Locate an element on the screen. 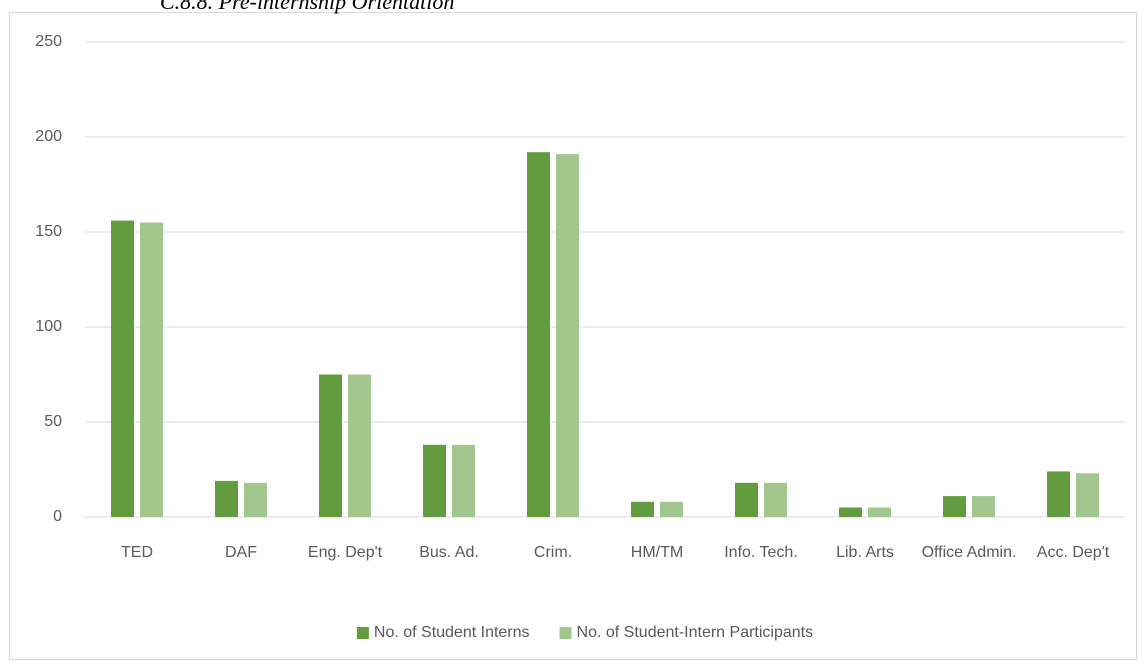  legend-item: No. of Student-Intern Participants is located at coordinates (686, 632).